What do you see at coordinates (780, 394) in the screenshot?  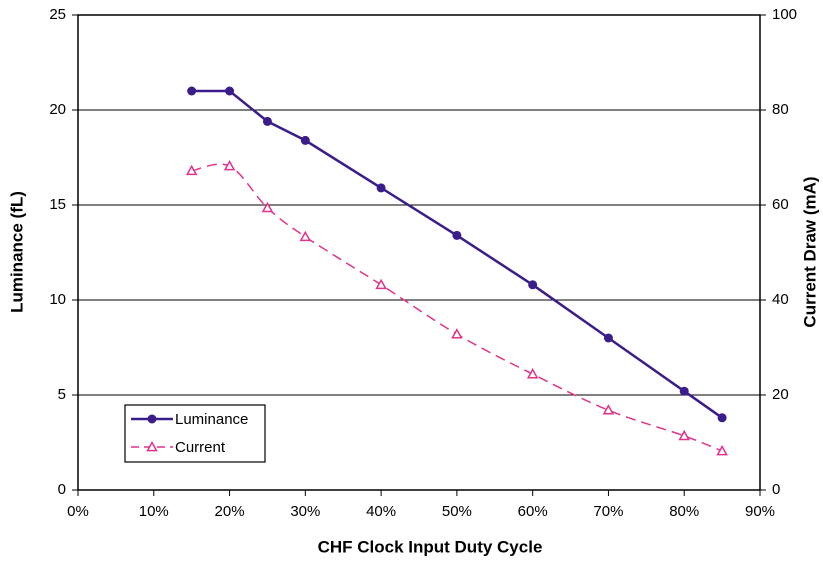 I see `y2-tick-label: 20` at bounding box center [780, 394].